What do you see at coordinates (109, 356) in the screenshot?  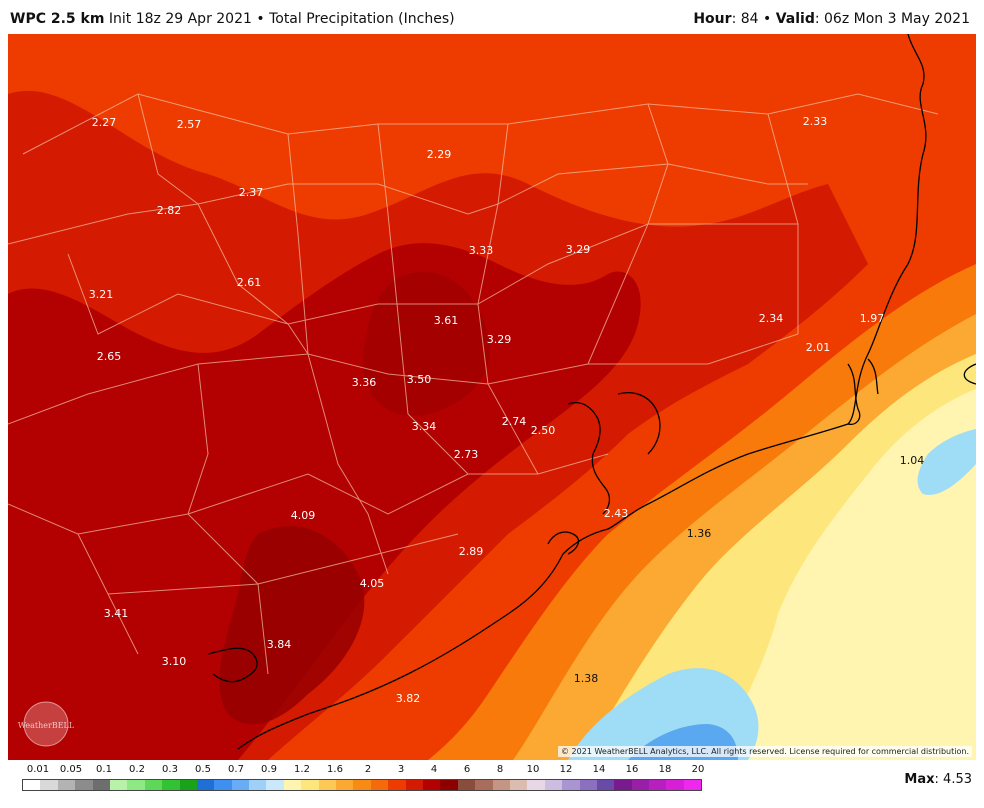 I see `precip-value-label: 2.65` at bounding box center [109, 356].